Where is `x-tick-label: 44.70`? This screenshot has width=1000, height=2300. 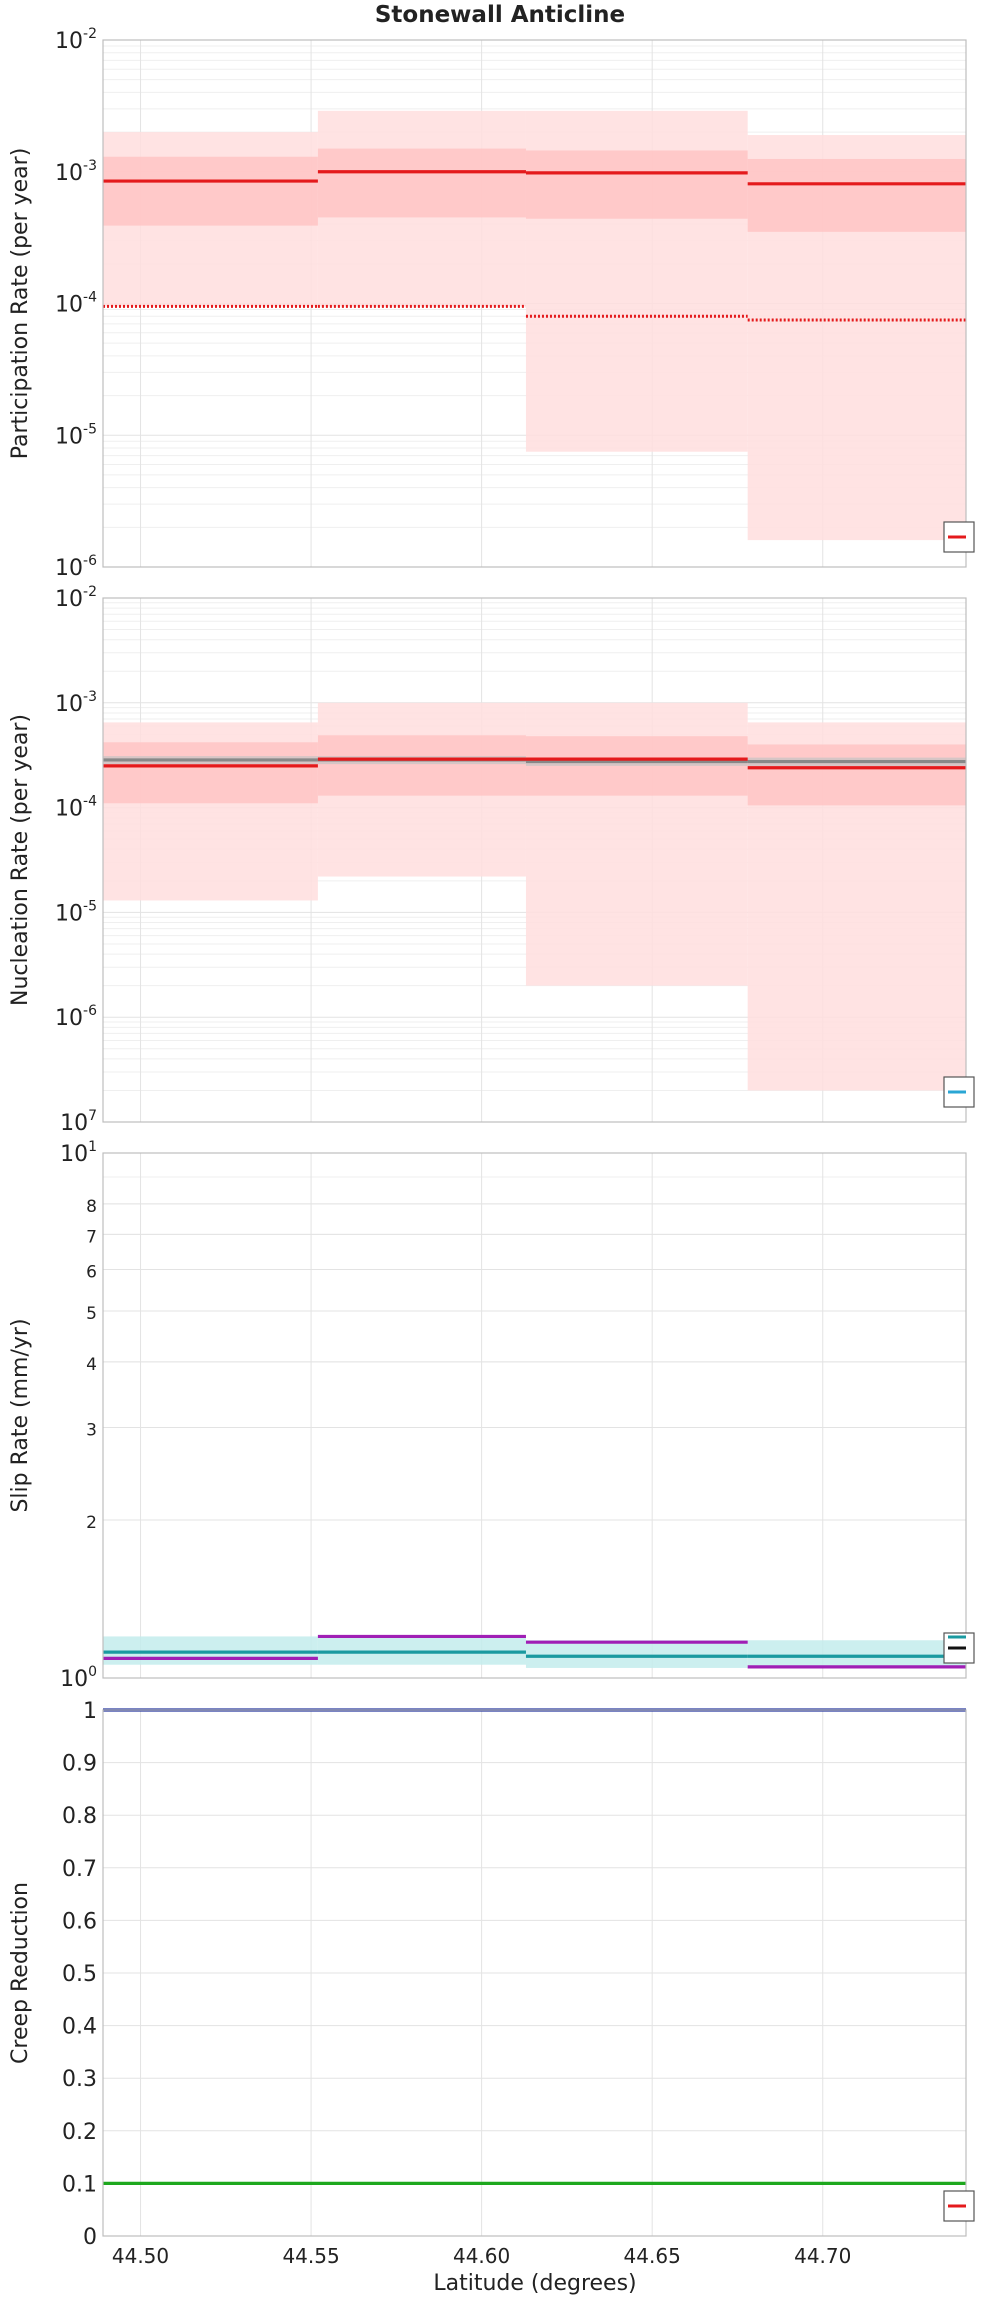 x-tick-label: 44.70 is located at coordinates (822, 2256).